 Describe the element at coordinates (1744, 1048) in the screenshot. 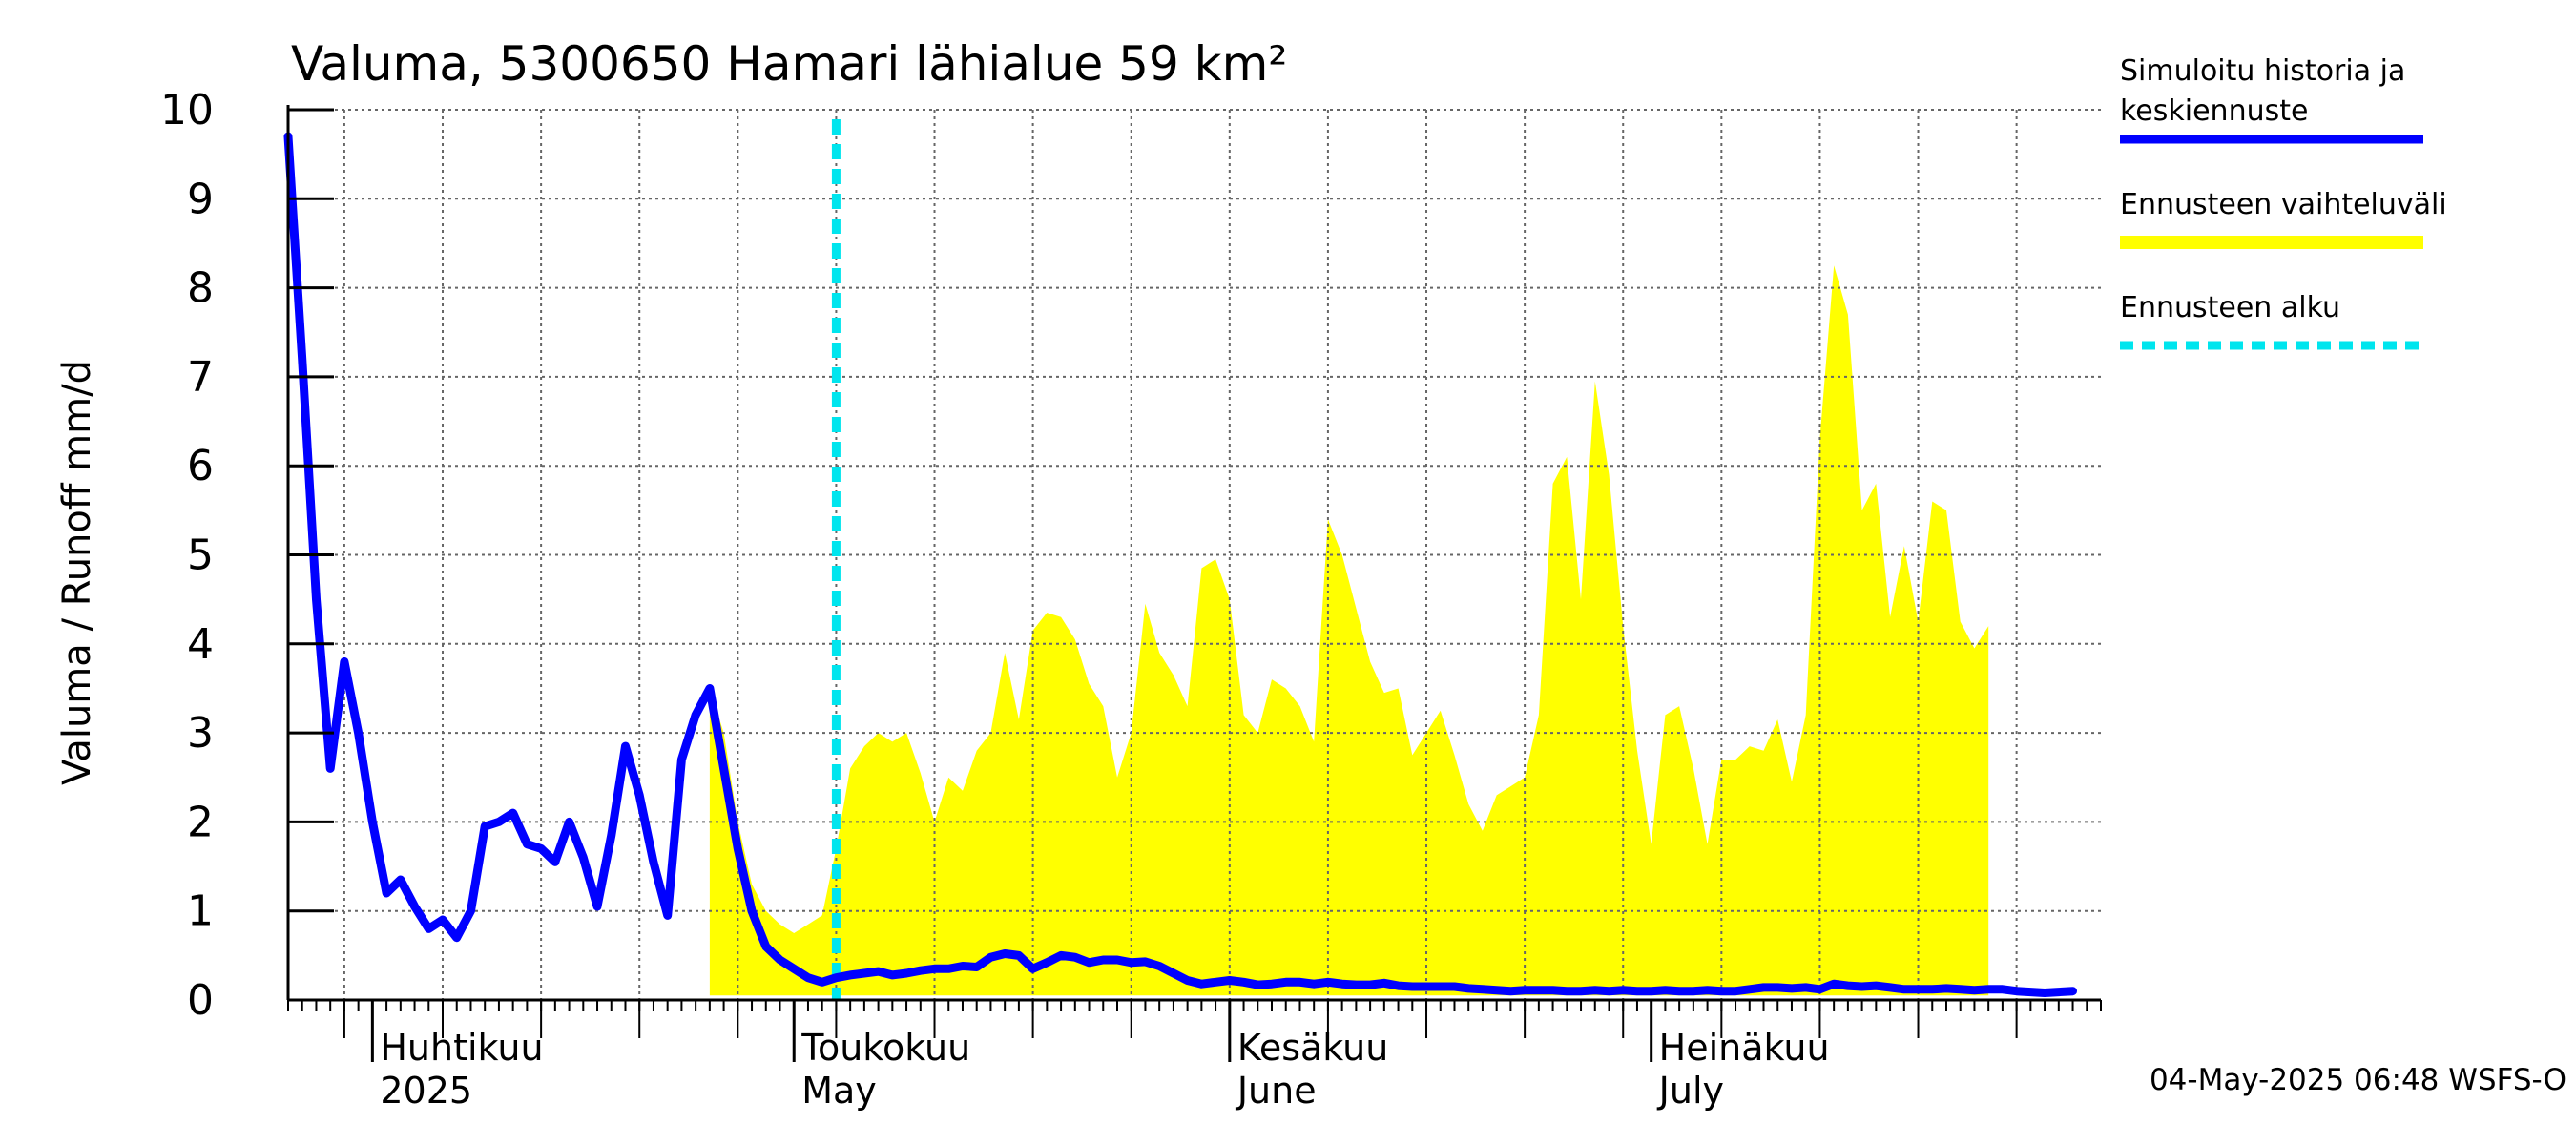

I see `x-month-label-fi: Heinäkuu` at that location.